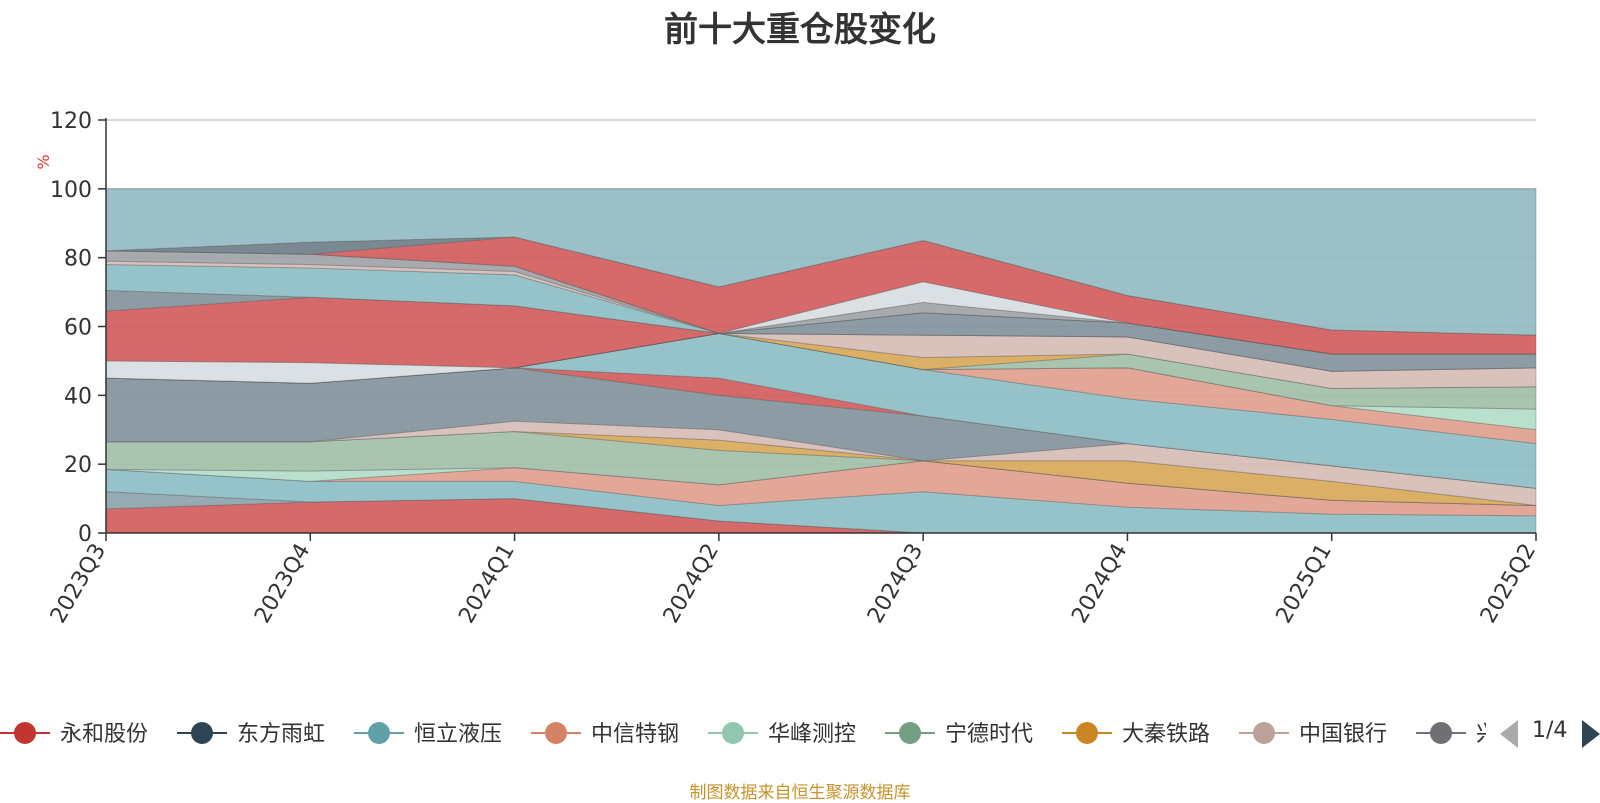  I want to click on x-tick-label: 2025Q2, so click(1508, 584).